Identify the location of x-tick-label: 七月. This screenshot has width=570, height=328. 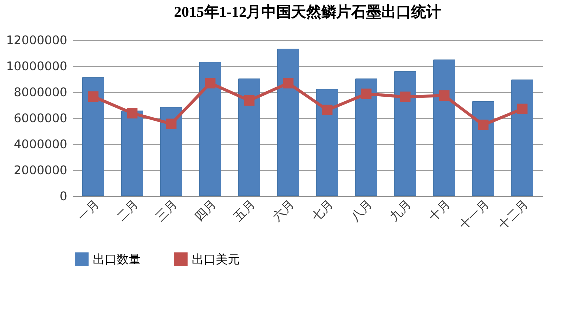
(322, 210).